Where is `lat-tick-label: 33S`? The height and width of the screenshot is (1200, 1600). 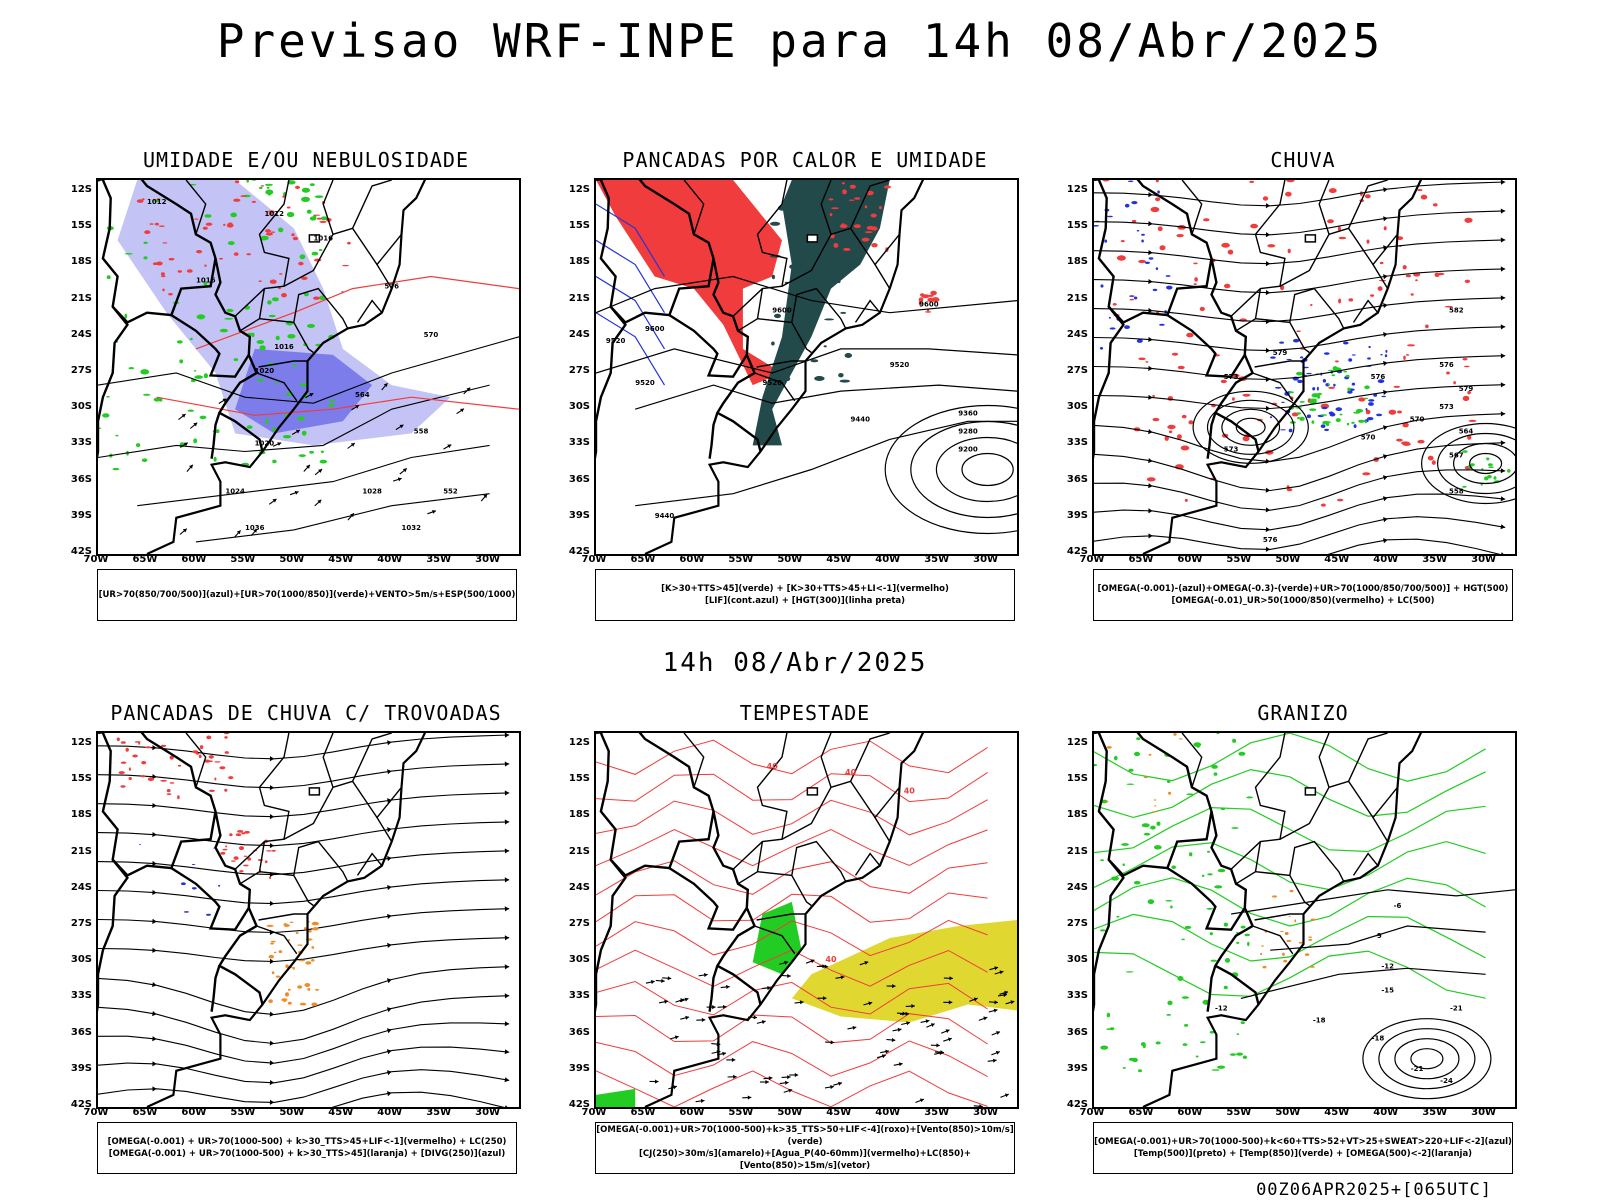
lat-tick-label: 33S is located at coordinates (81, 443).